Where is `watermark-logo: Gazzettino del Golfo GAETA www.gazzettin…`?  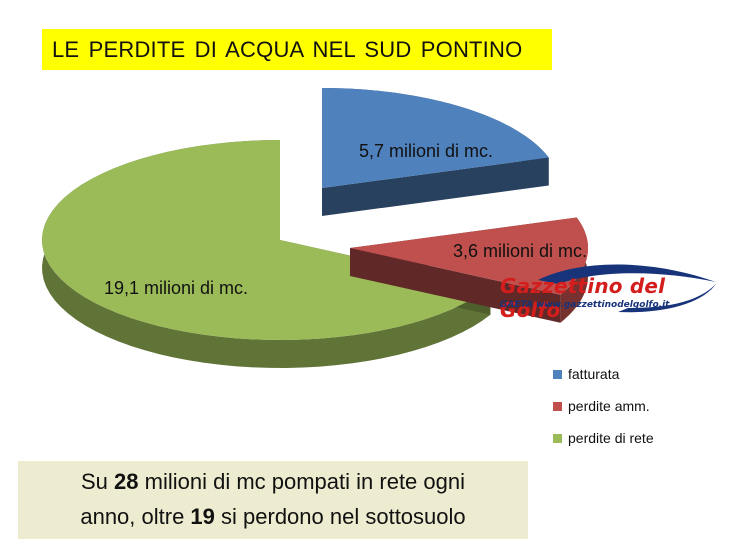
watermark-logo: Gazzettino del Golfo GAETA www.gazzettin… is located at coordinates (609, 292).